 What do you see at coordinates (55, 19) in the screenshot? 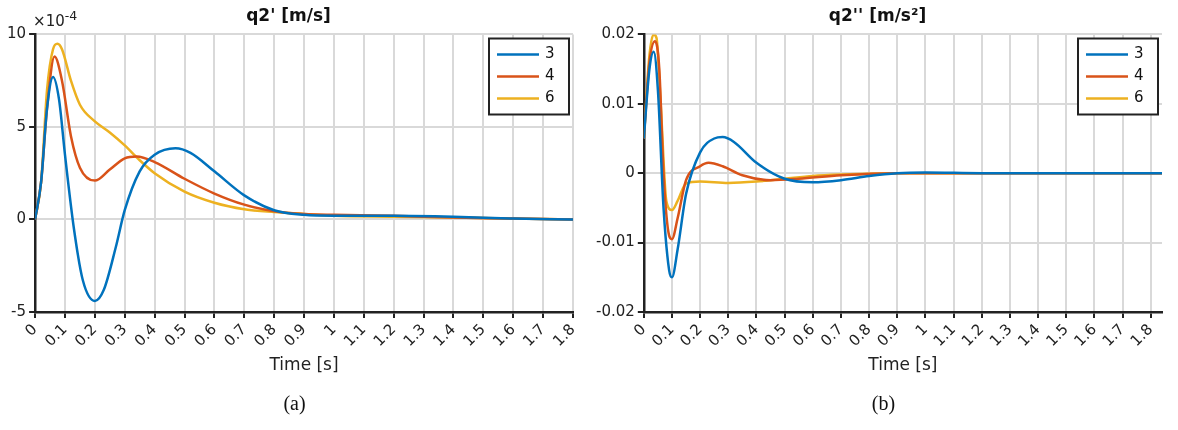
I see `text: ×10$^{-4}$` at bounding box center [55, 19].